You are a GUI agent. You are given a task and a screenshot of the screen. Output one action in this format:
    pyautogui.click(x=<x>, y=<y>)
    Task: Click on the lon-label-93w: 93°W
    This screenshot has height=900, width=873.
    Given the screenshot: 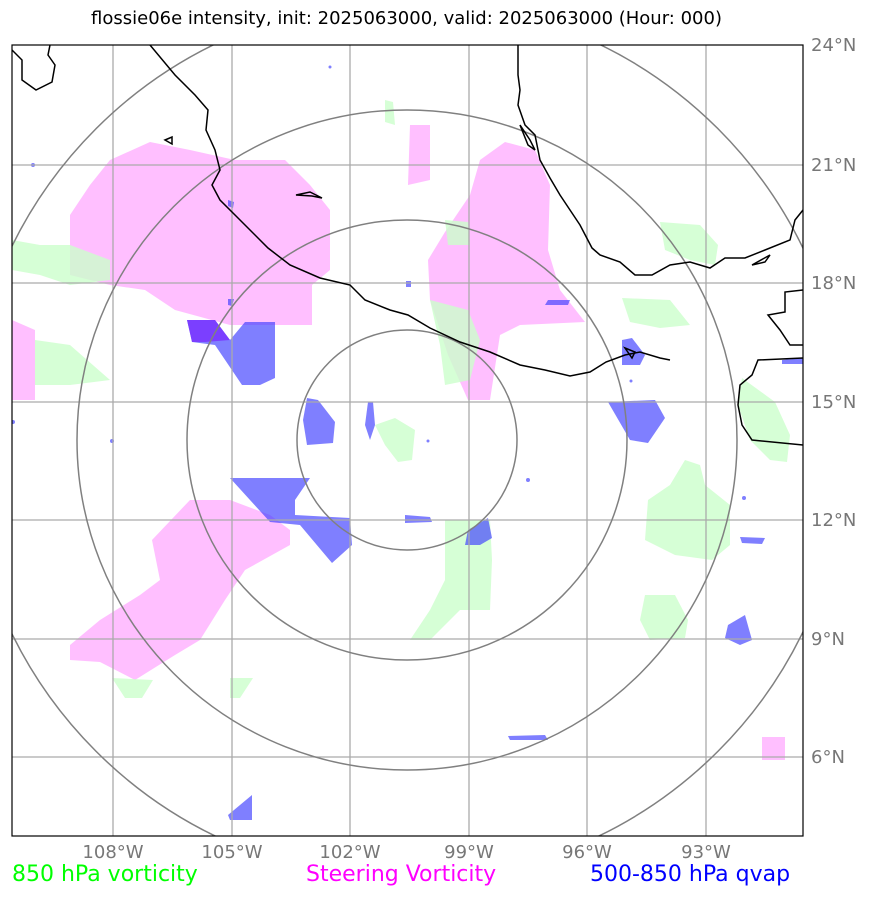 What is the action you would take?
    pyautogui.click(x=706, y=852)
    